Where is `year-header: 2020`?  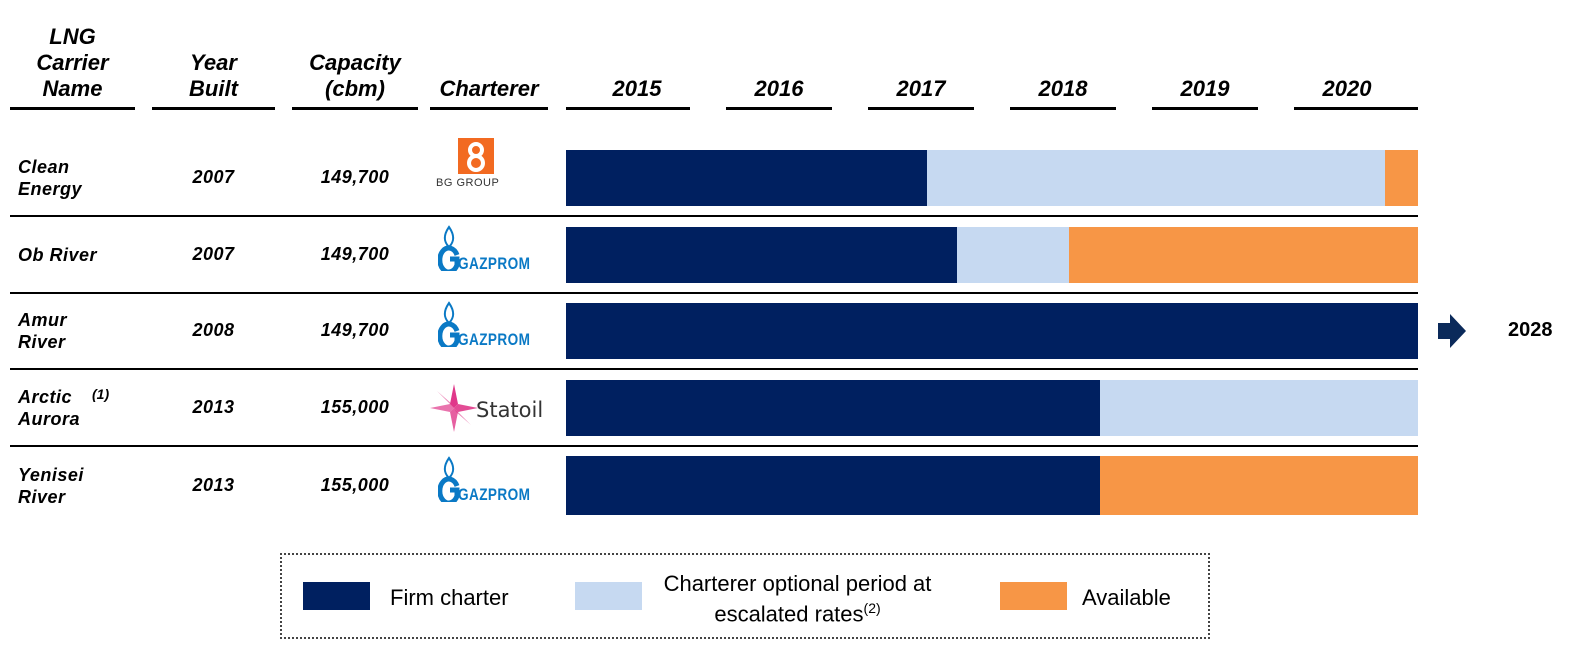
year-header: 2020 is located at coordinates (1347, 88).